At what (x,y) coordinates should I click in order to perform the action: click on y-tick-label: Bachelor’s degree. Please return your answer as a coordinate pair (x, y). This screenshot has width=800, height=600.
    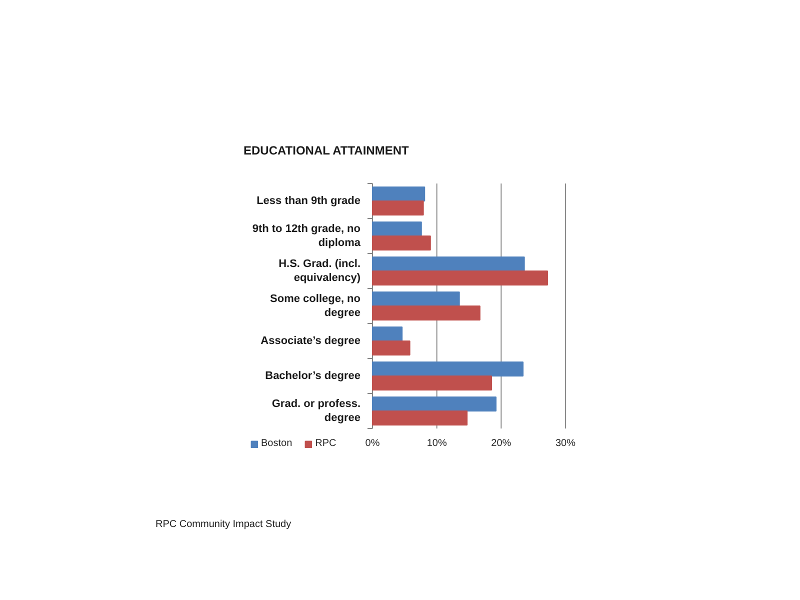
    Looking at the image, I should click on (312, 376).